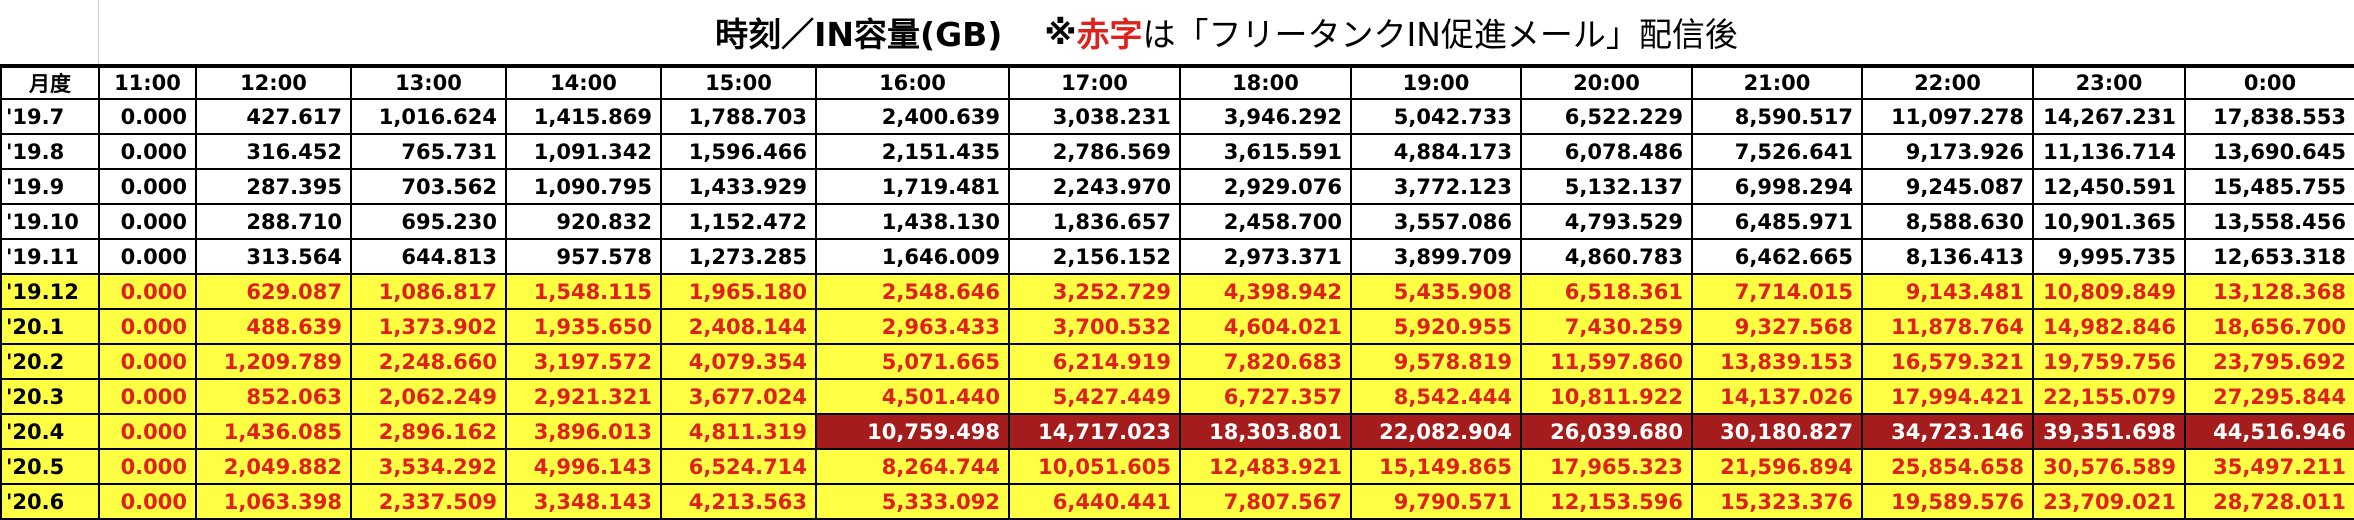 This screenshot has height=520, width=2354. Describe the element at coordinates (1436, 501) in the screenshot. I see `value-cell: 9,790.571` at that location.